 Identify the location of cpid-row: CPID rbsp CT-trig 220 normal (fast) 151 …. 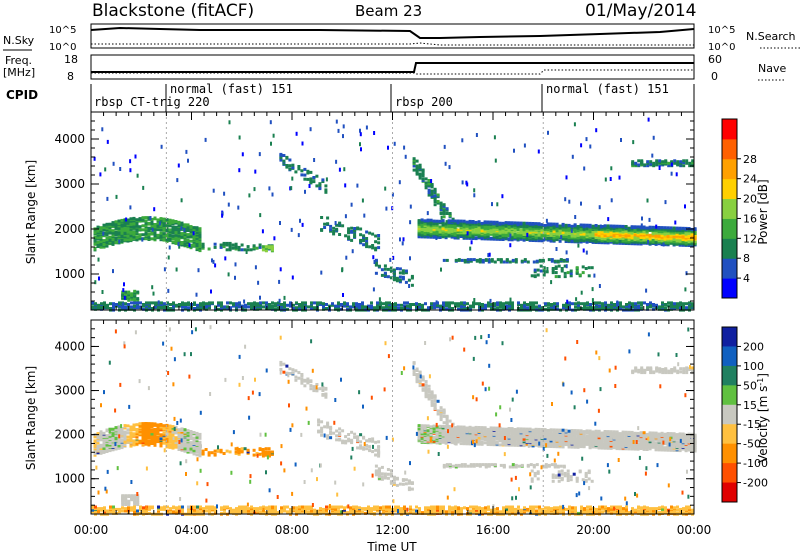
(350, 97).